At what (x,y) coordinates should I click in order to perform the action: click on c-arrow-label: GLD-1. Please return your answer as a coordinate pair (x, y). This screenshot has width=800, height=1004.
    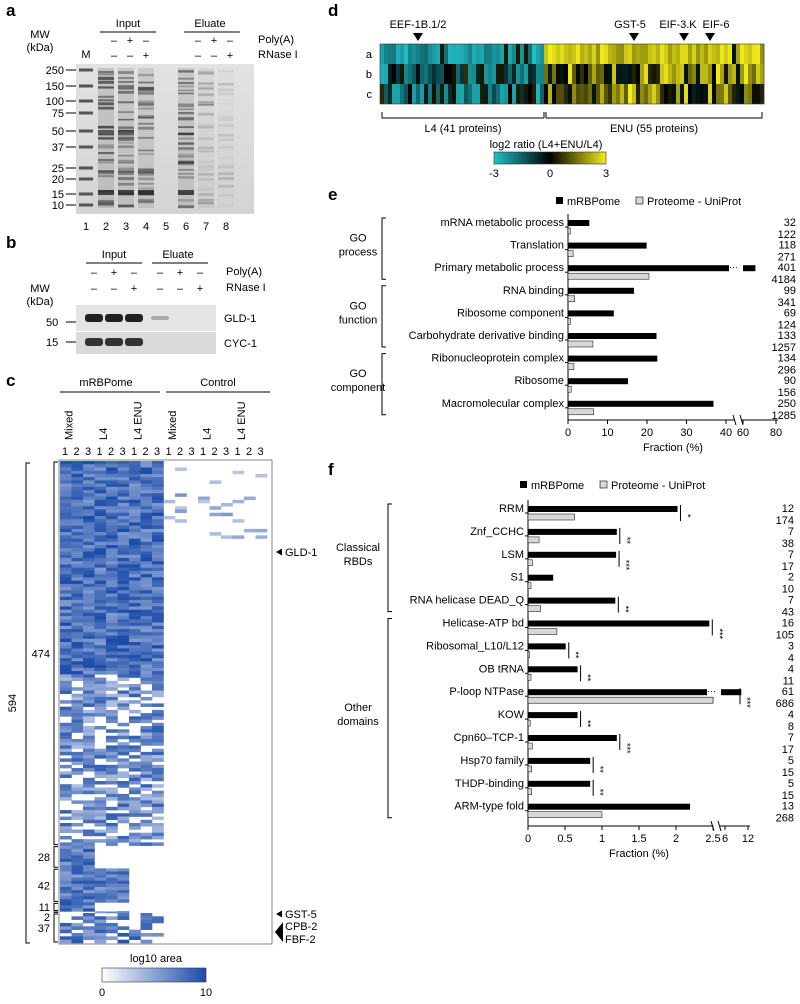
    Looking at the image, I should click on (301, 553).